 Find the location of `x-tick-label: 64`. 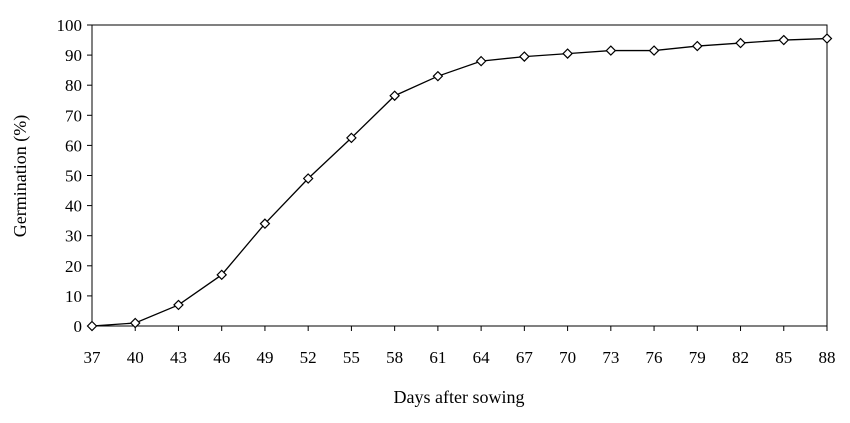

x-tick-label: 64 is located at coordinates (482, 357).